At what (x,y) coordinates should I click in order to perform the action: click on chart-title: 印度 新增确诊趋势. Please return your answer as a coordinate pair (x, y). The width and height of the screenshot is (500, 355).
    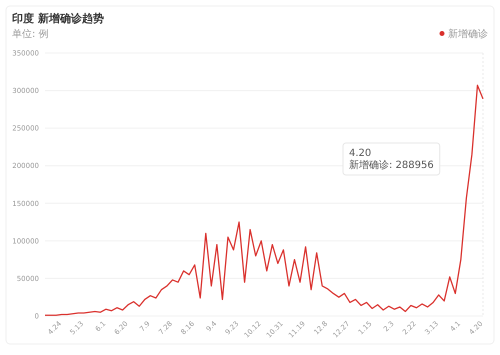
    Looking at the image, I should click on (58, 18).